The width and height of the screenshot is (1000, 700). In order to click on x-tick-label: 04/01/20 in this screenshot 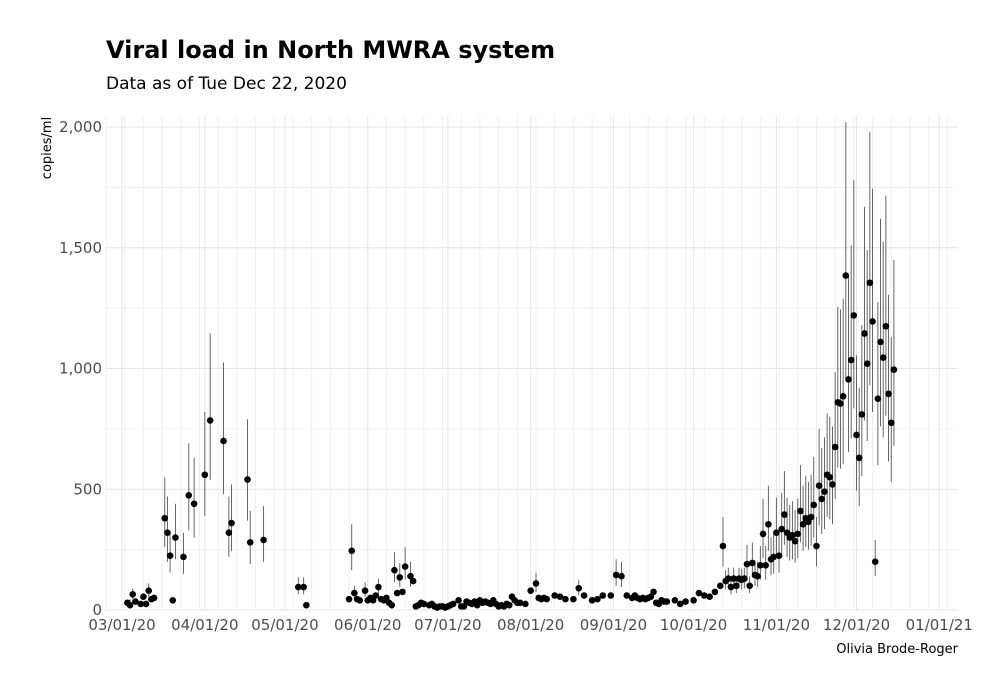, I will do `click(204, 625)`.